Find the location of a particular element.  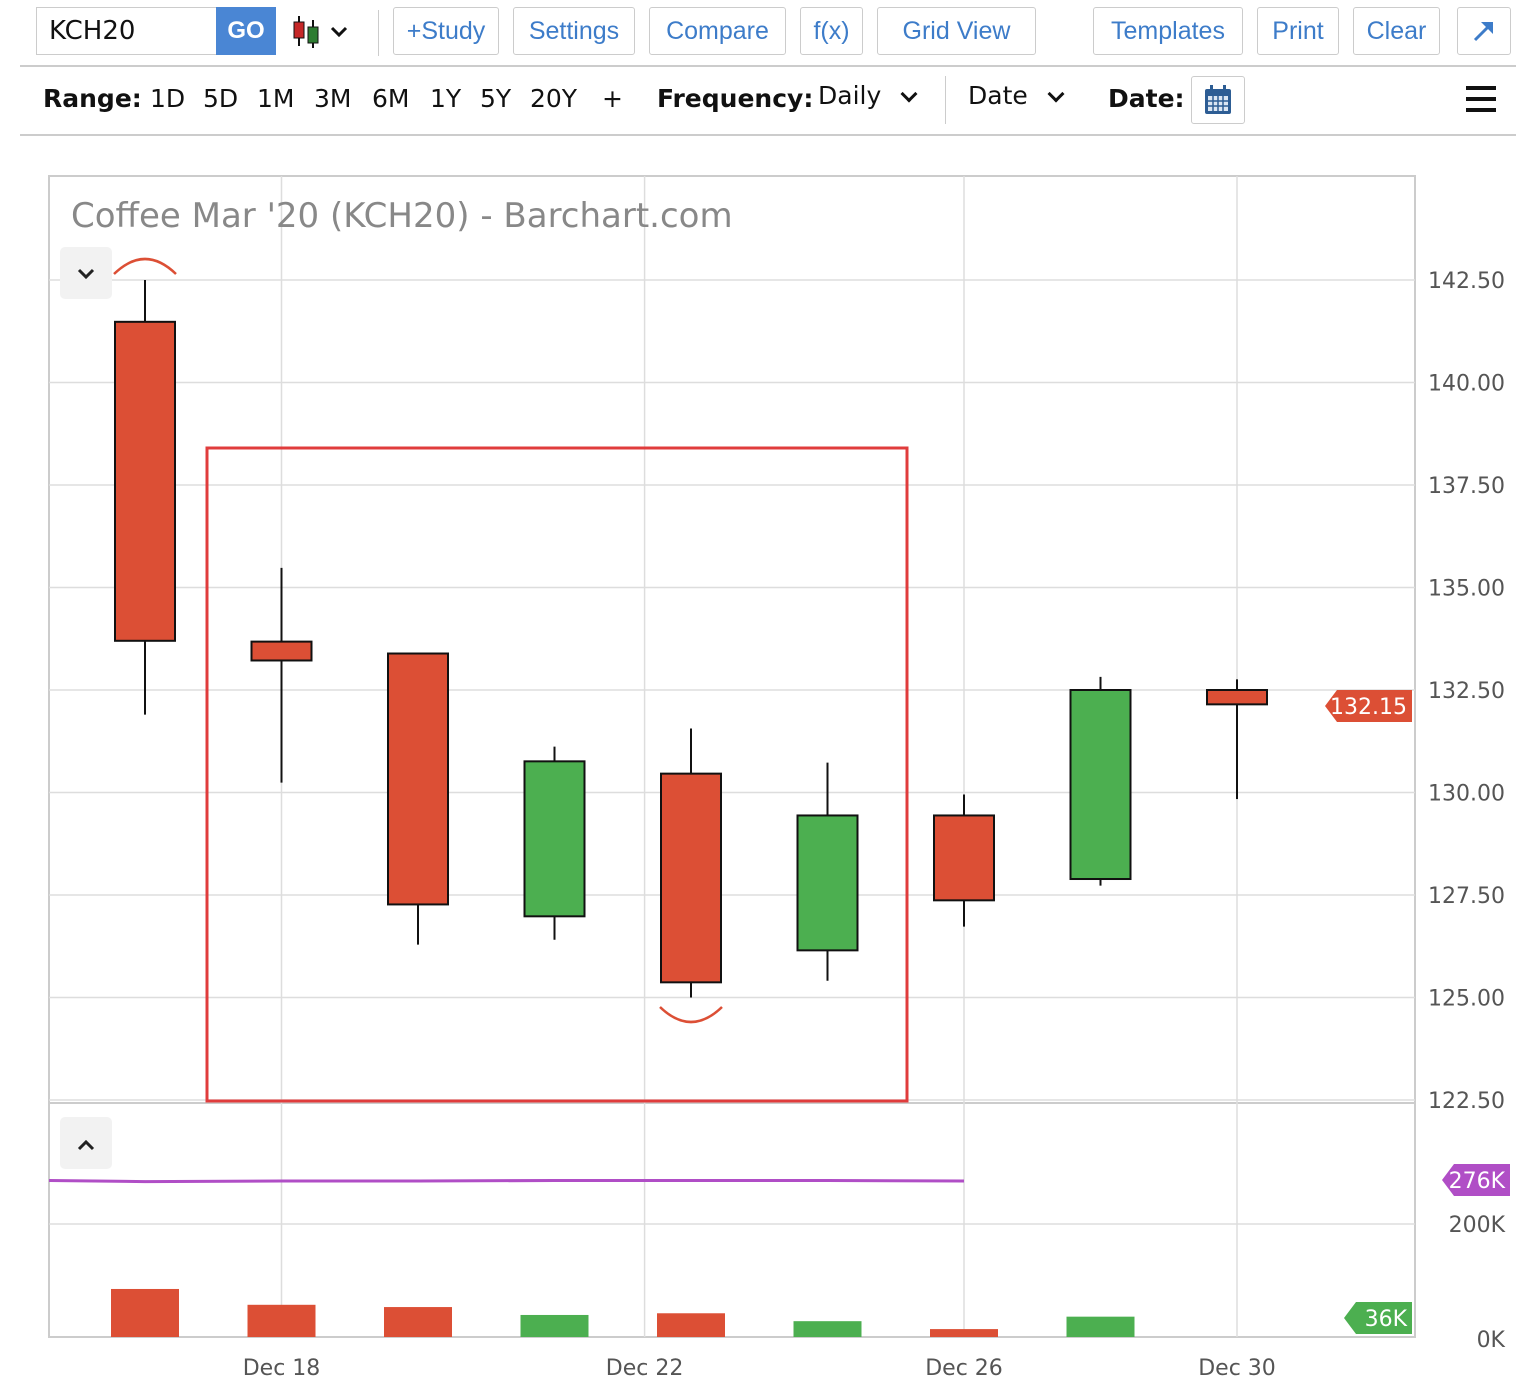

clear-button: Clear is located at coordinates (1396, 31).